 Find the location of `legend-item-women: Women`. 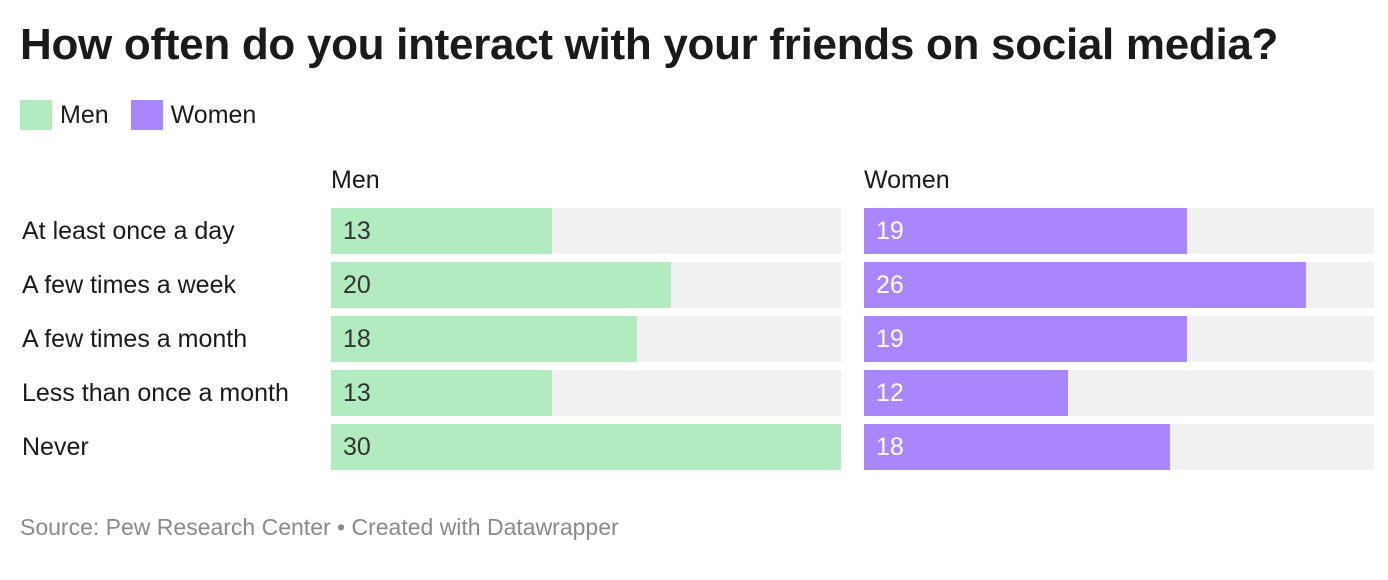

legend-item-women: Women is located at coordinates (193, 115).